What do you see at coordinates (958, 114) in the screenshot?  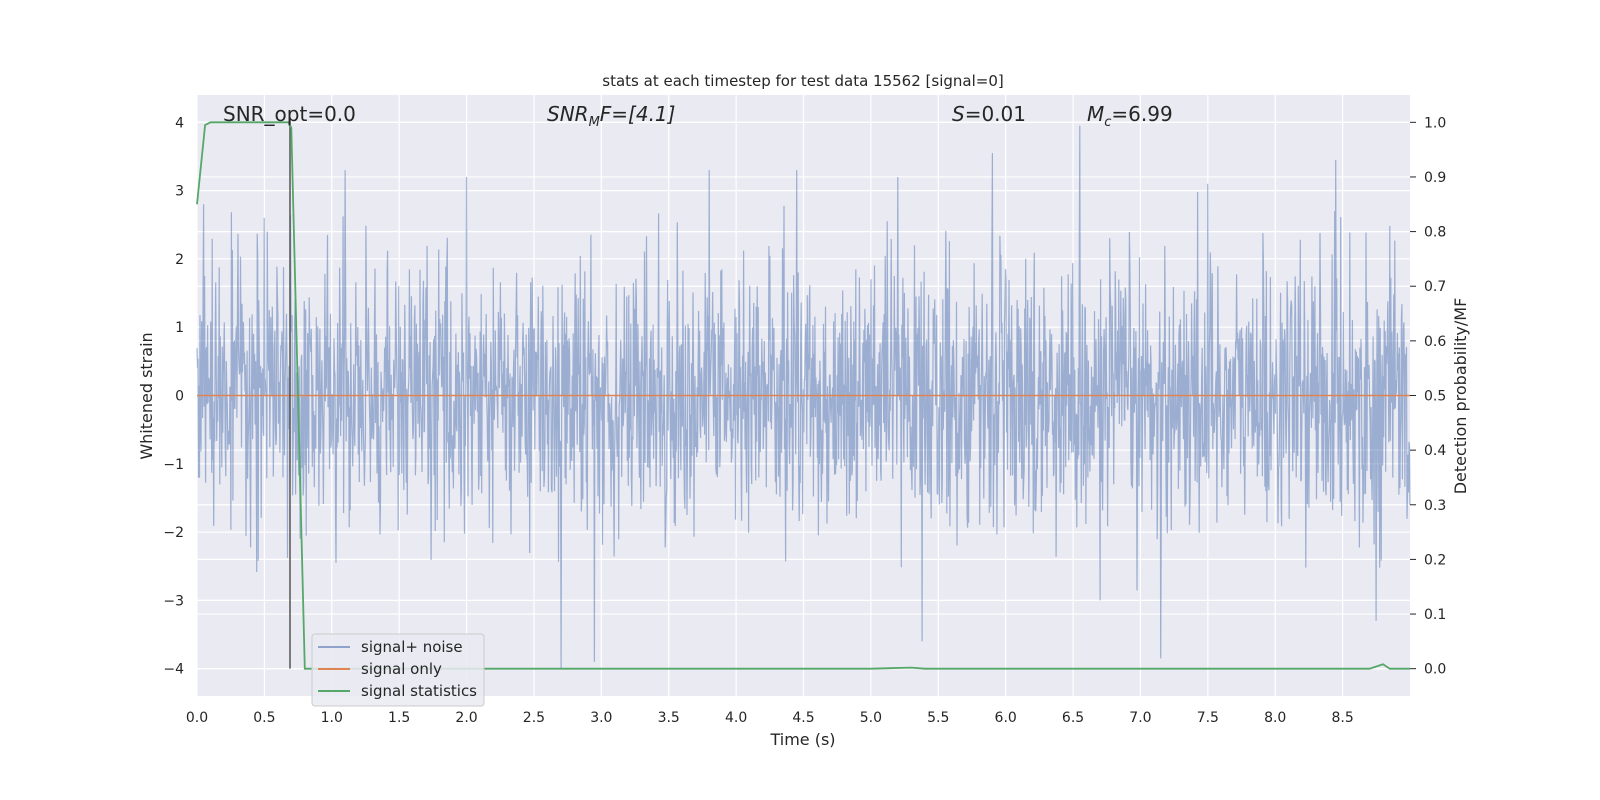 I see `annotation-s-main: S` at bounding box center [958, 114].